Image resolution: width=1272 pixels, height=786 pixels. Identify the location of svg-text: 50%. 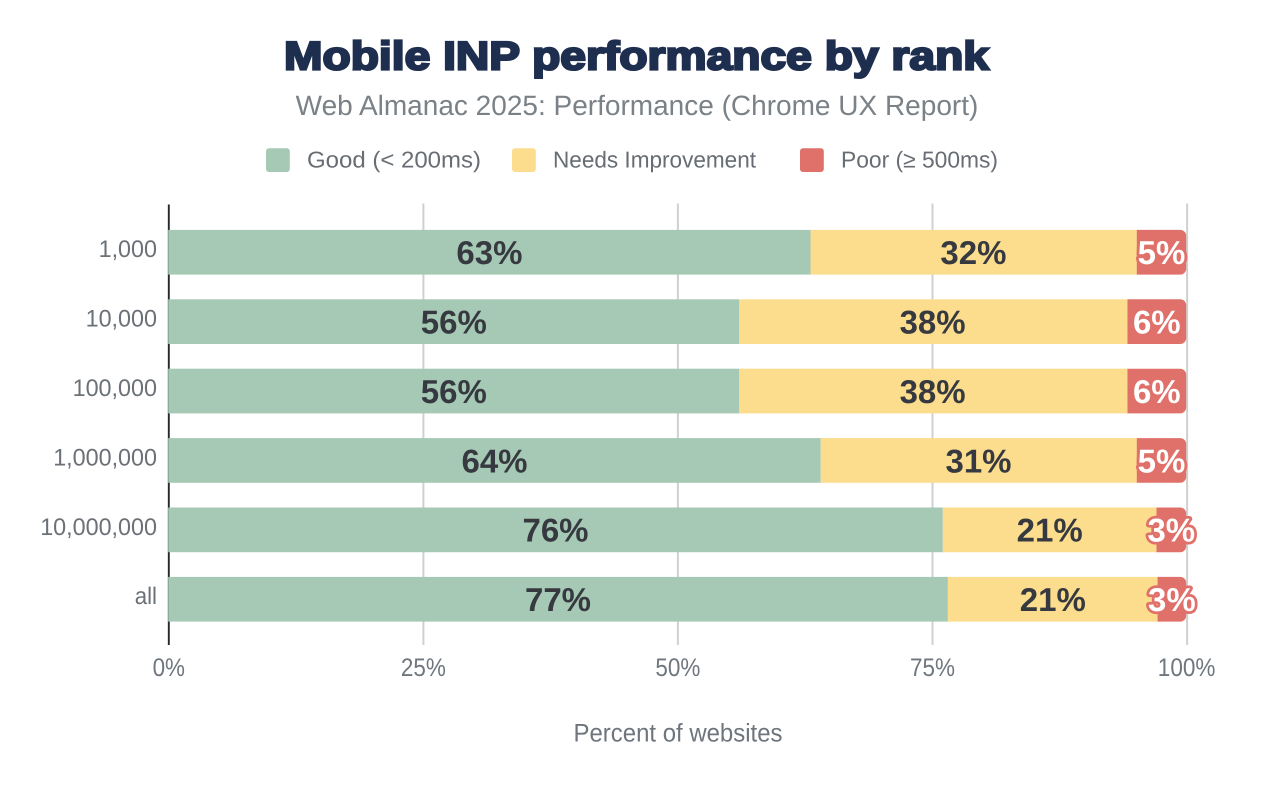
(677, 668).